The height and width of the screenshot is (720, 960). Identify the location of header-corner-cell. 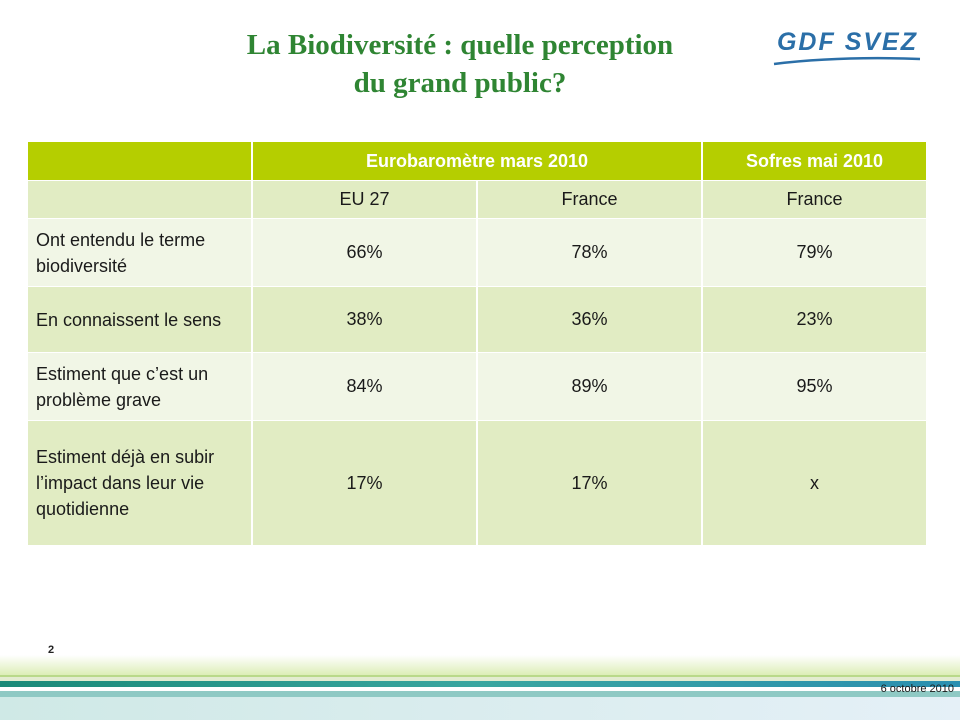
(139, 161).